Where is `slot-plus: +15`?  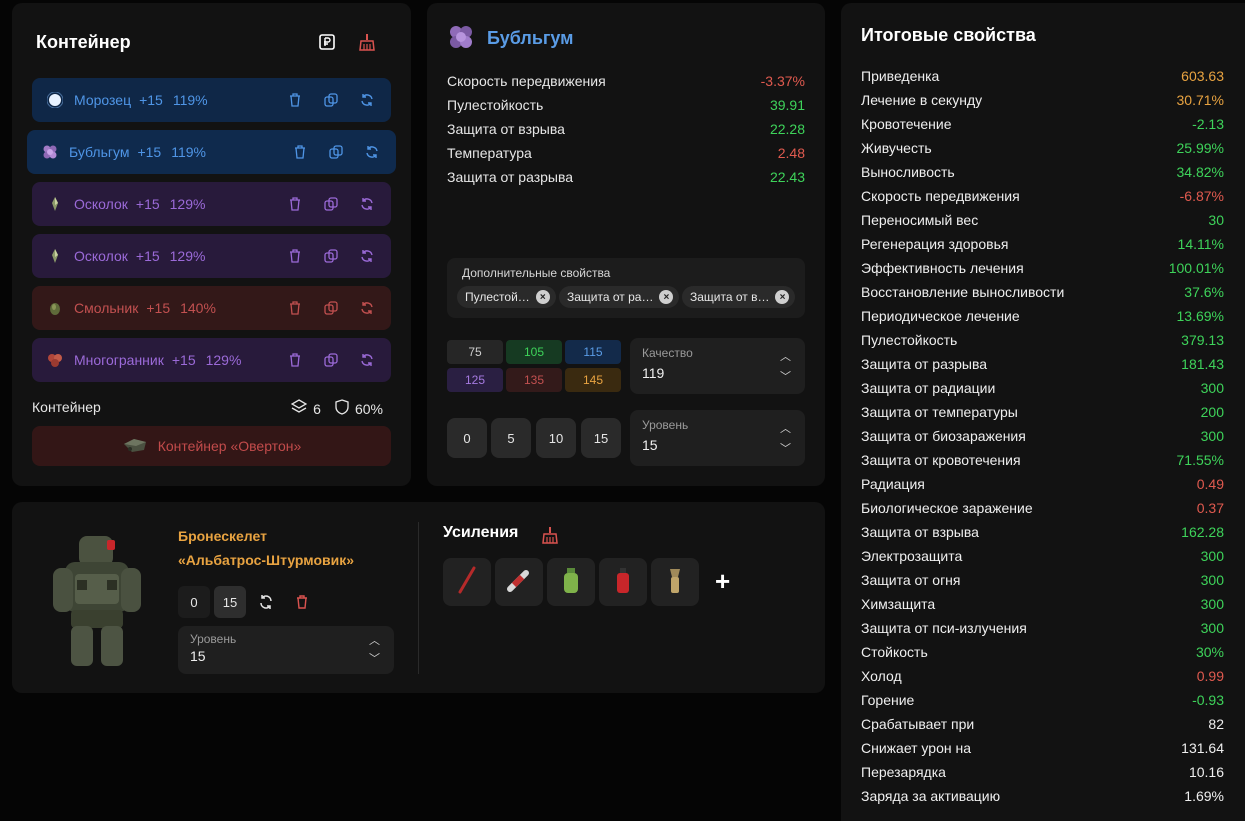
slot-plus: +15 is located at coordinates (183, 360).